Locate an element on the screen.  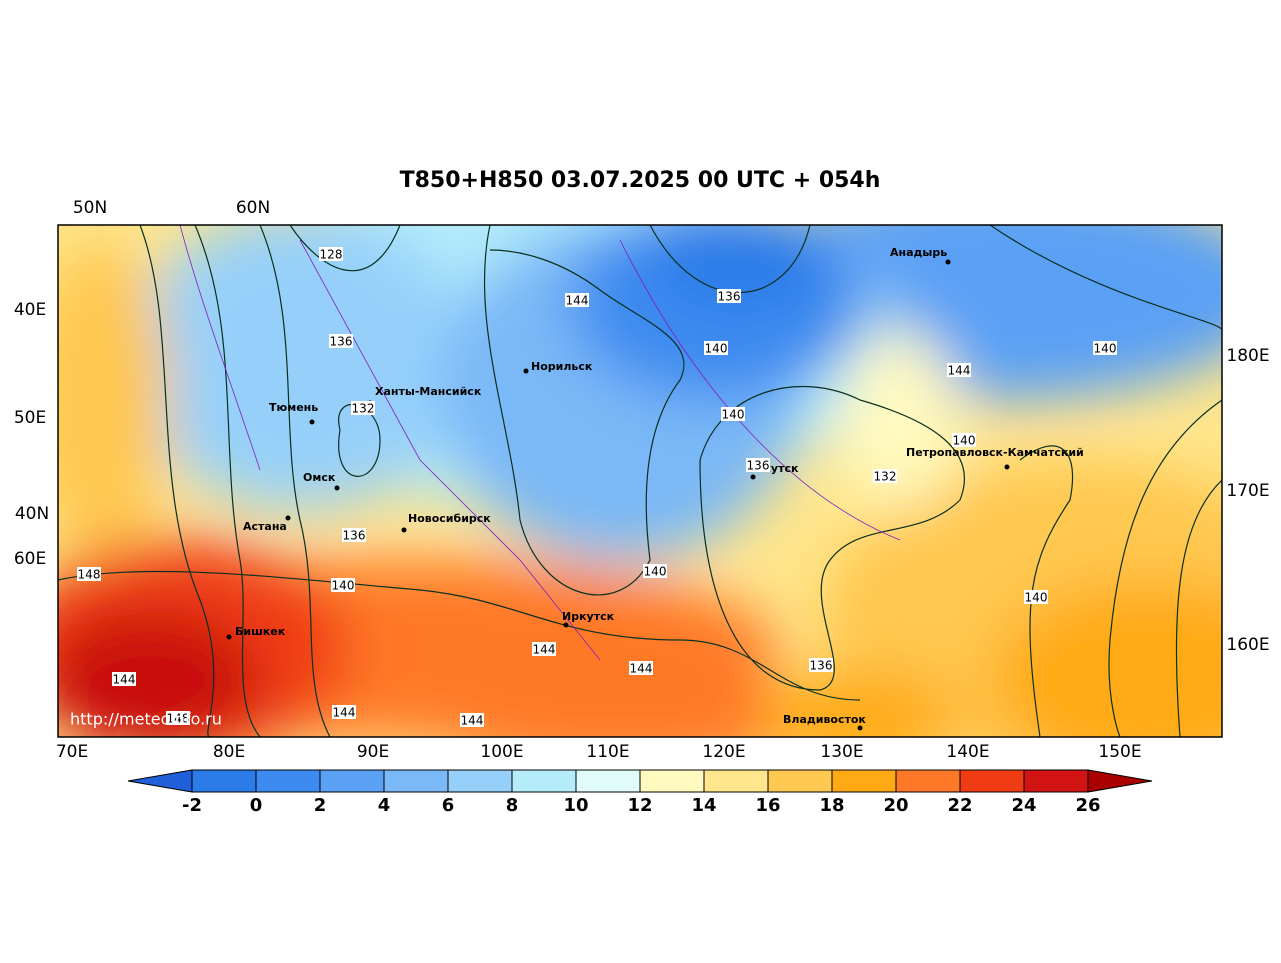
lat-label: 50N is located at coordinates (90, 208).